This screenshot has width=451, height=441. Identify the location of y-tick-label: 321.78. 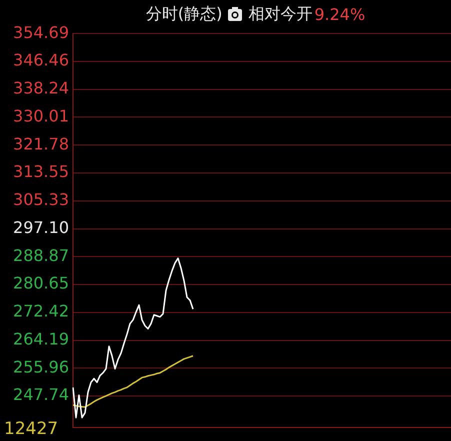
(41, 144).